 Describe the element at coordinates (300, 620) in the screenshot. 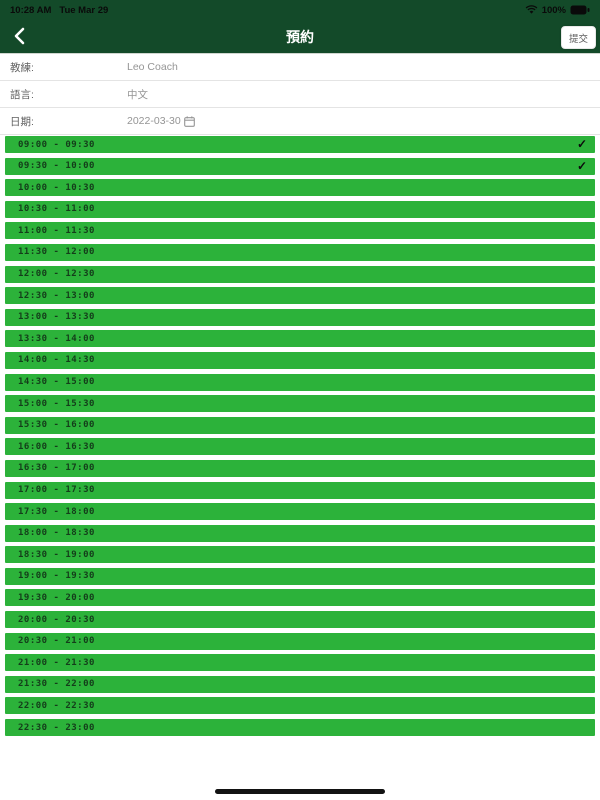

I see `time-slot-row: 20:00 - 20:30✓` at that location.